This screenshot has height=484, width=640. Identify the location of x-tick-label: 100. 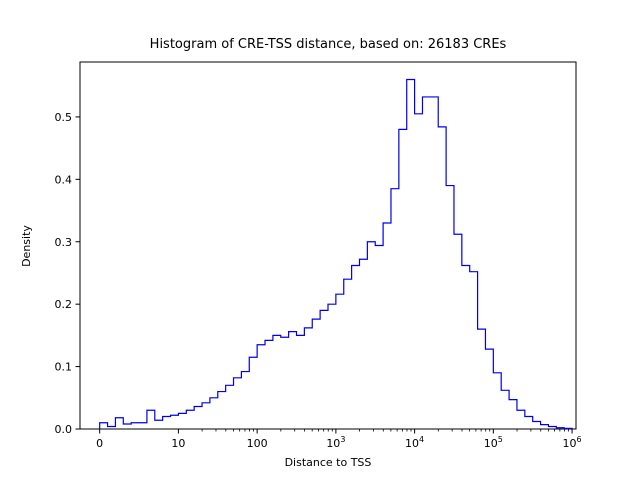
(257, 443).